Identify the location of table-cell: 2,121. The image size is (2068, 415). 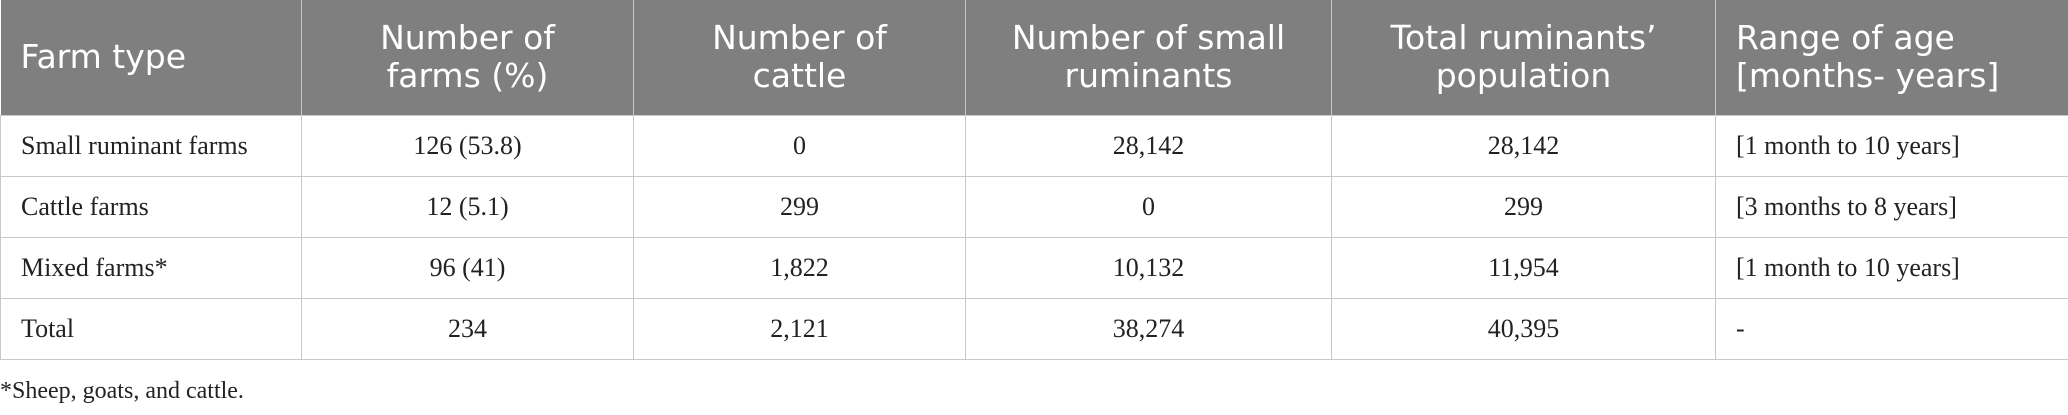
(799, 328).